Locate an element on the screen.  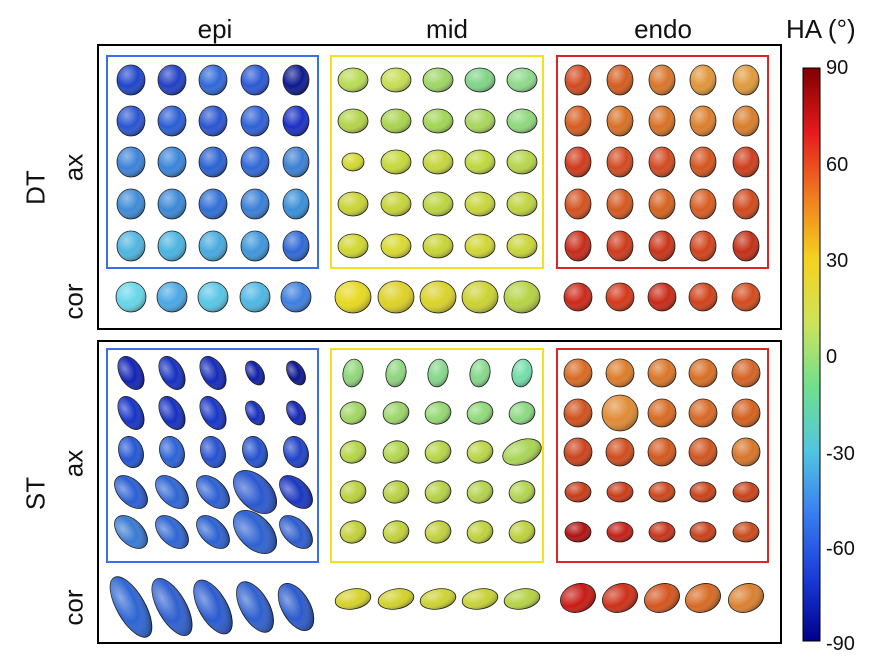
colorbar-tick-neg90: -90 is located at coordinates (840, 644).